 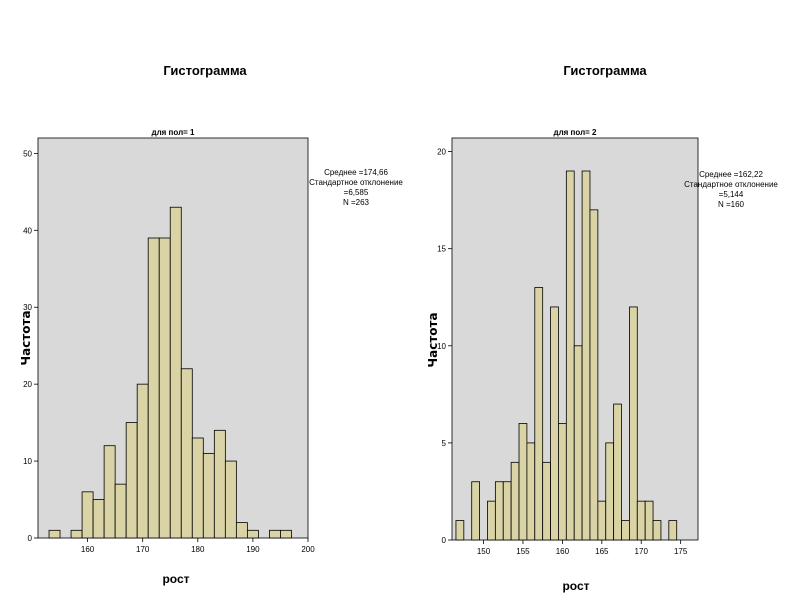 I want to click on y-tick-label: 15, so click(x=441, y=249).